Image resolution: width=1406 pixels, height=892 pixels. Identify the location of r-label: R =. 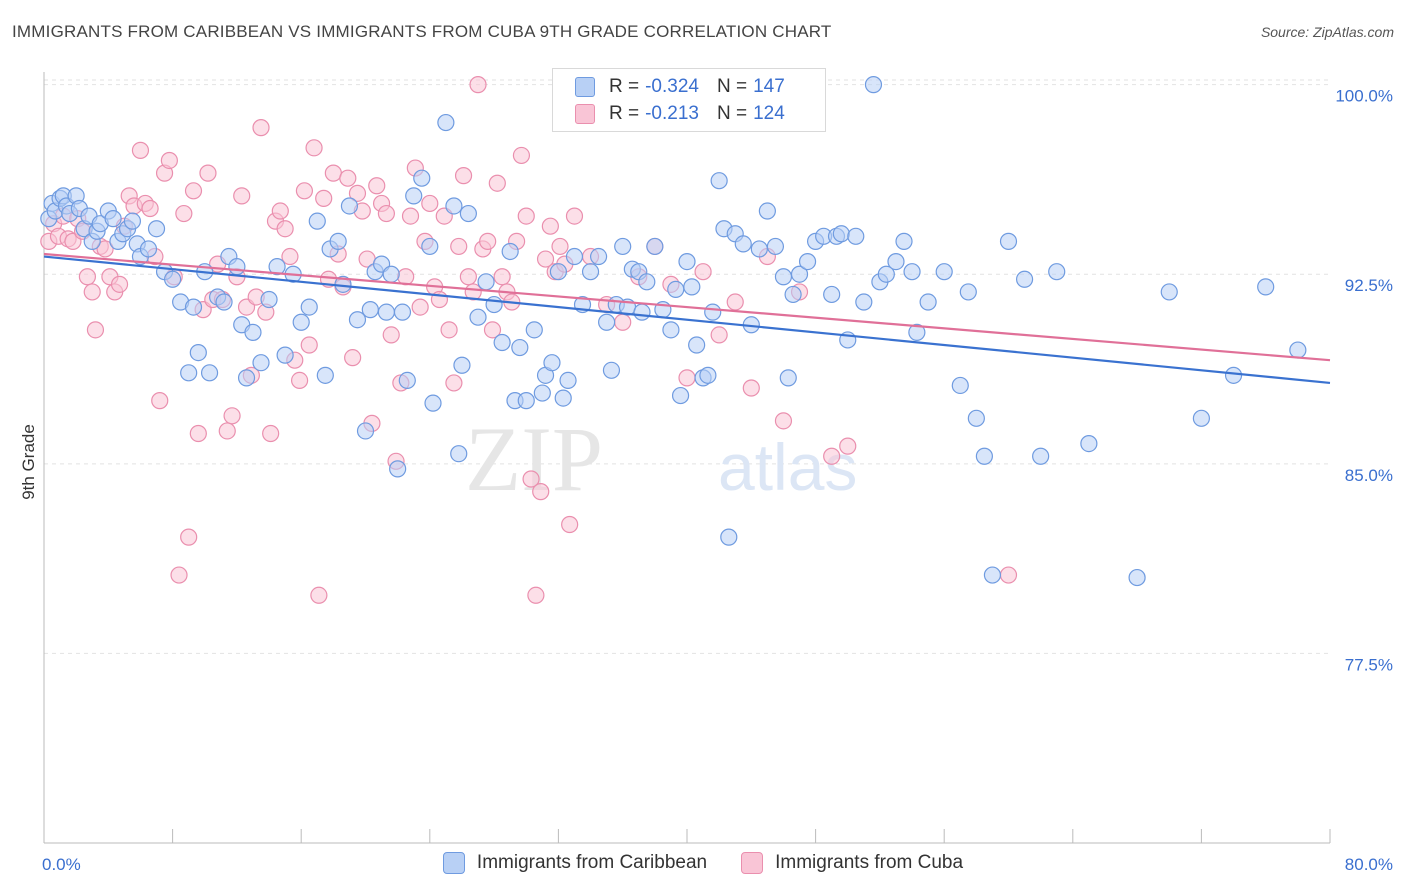
(624, 86).